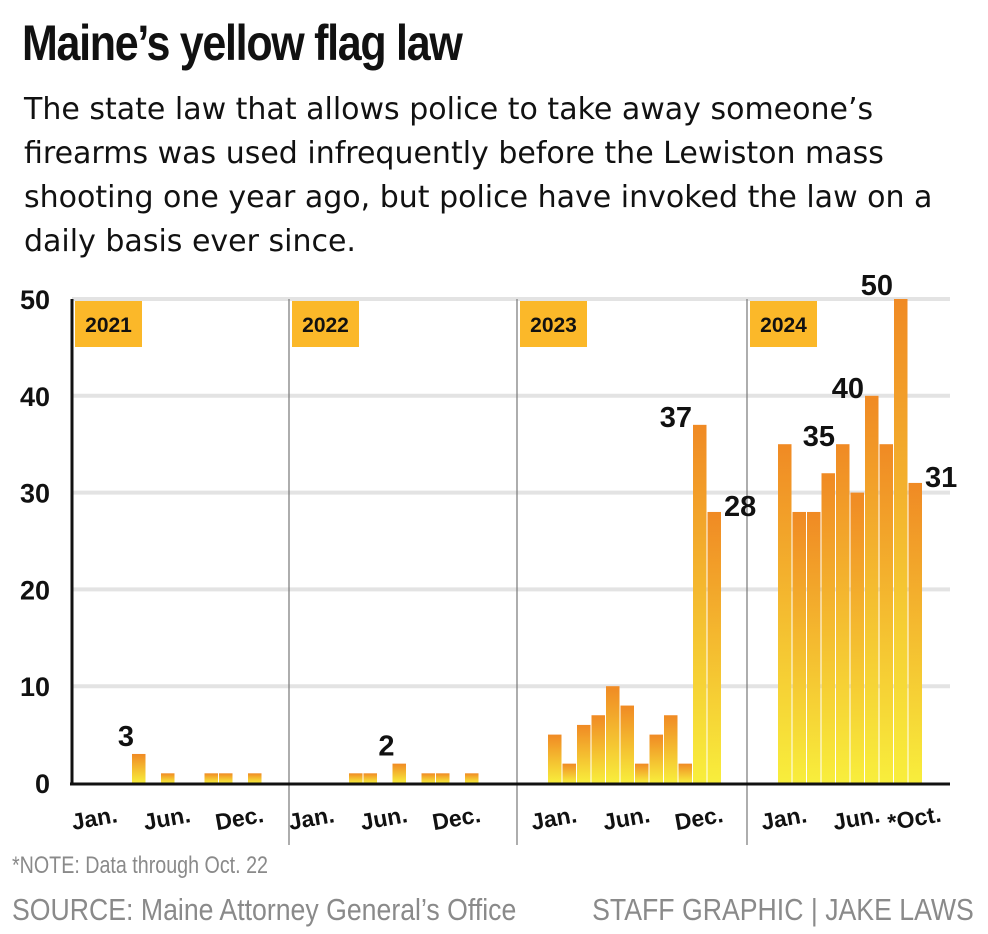 The image size is (988, 934). Describe the element at coordinates (126, 737) in the screenshot. I see `data-label: 3` at that location.